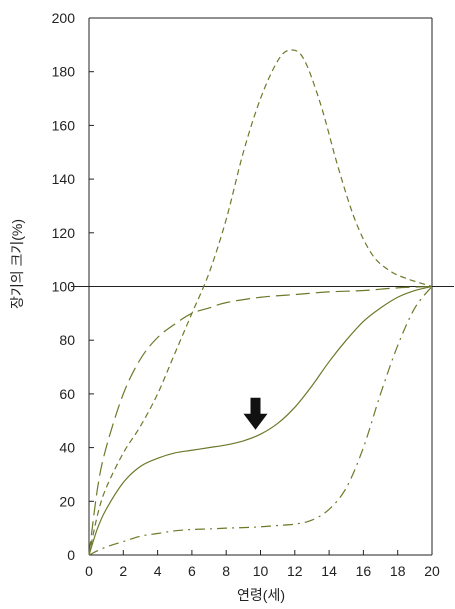  What do you see at coordinates (364, 571) in the screenshot?
I see `x-tick-label: 16` at bounding box center [364, 571].